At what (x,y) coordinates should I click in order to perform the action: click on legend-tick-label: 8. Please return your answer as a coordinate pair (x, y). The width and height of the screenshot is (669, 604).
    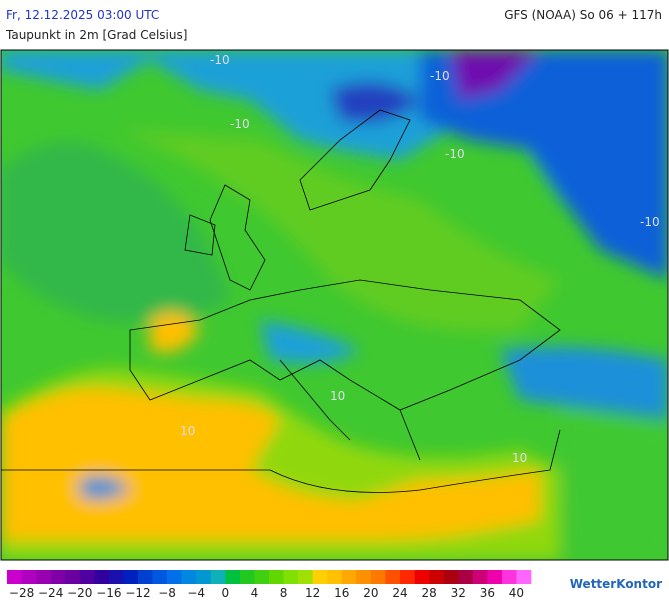
    Looking at the image, I should click on (284, 593).